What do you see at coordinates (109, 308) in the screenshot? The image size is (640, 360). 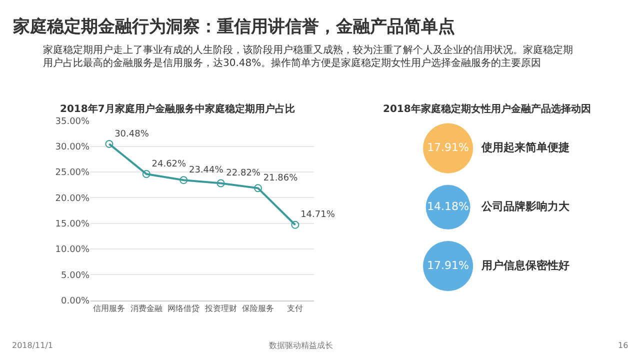 I see `x-tick-label: 信用服务` at bounding box center [109, 308].